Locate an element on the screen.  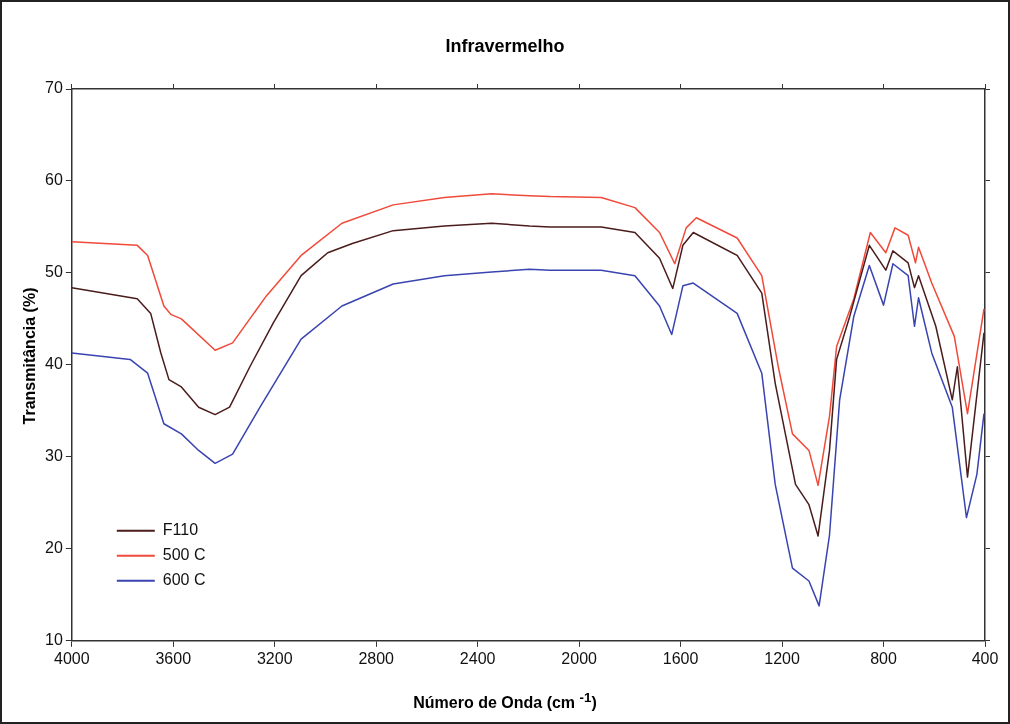
x-tick-label: 2800 is located at coordinates (376, 658).